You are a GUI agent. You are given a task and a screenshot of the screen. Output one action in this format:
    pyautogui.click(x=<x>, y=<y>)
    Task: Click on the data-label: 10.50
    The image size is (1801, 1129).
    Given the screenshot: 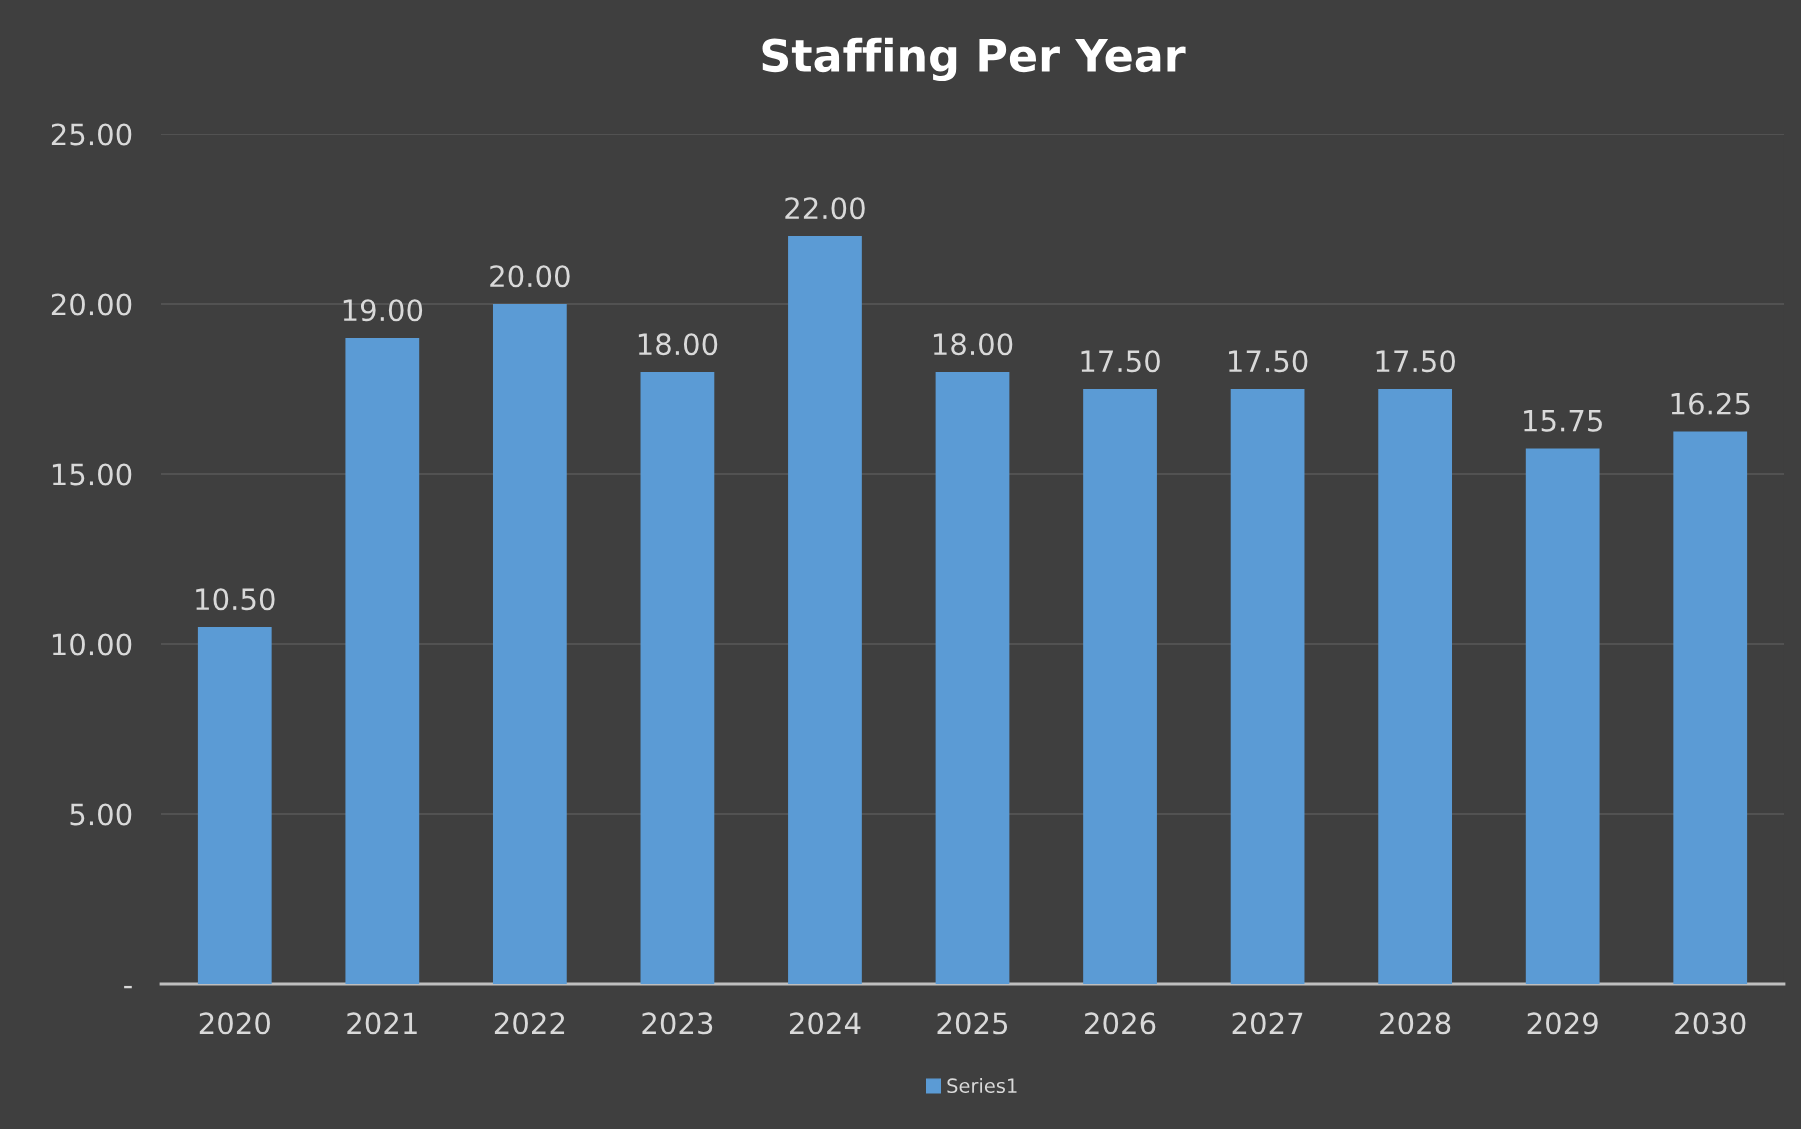 What is the action you would take?
    pyautogui.click(x=235, y=599)
    